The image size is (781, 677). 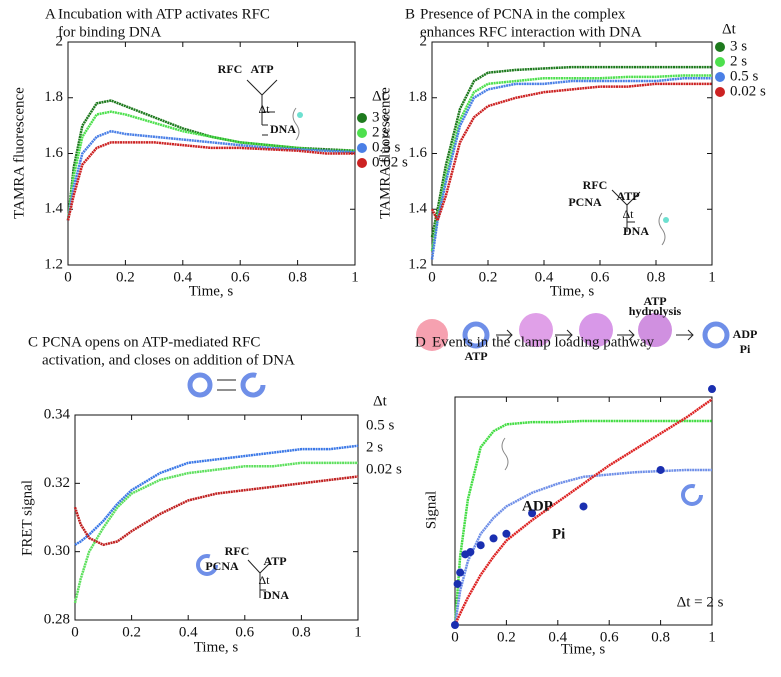 I want to click on annotation: Pi, so click(x=745, y=349).